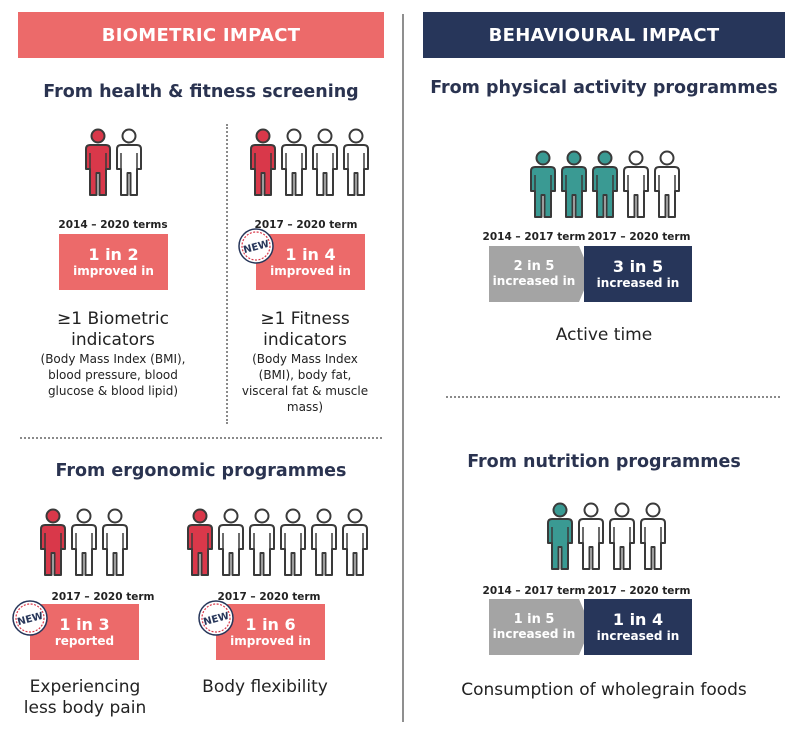  I want to click on activity-curr-label: increased in, so click(638, 283).